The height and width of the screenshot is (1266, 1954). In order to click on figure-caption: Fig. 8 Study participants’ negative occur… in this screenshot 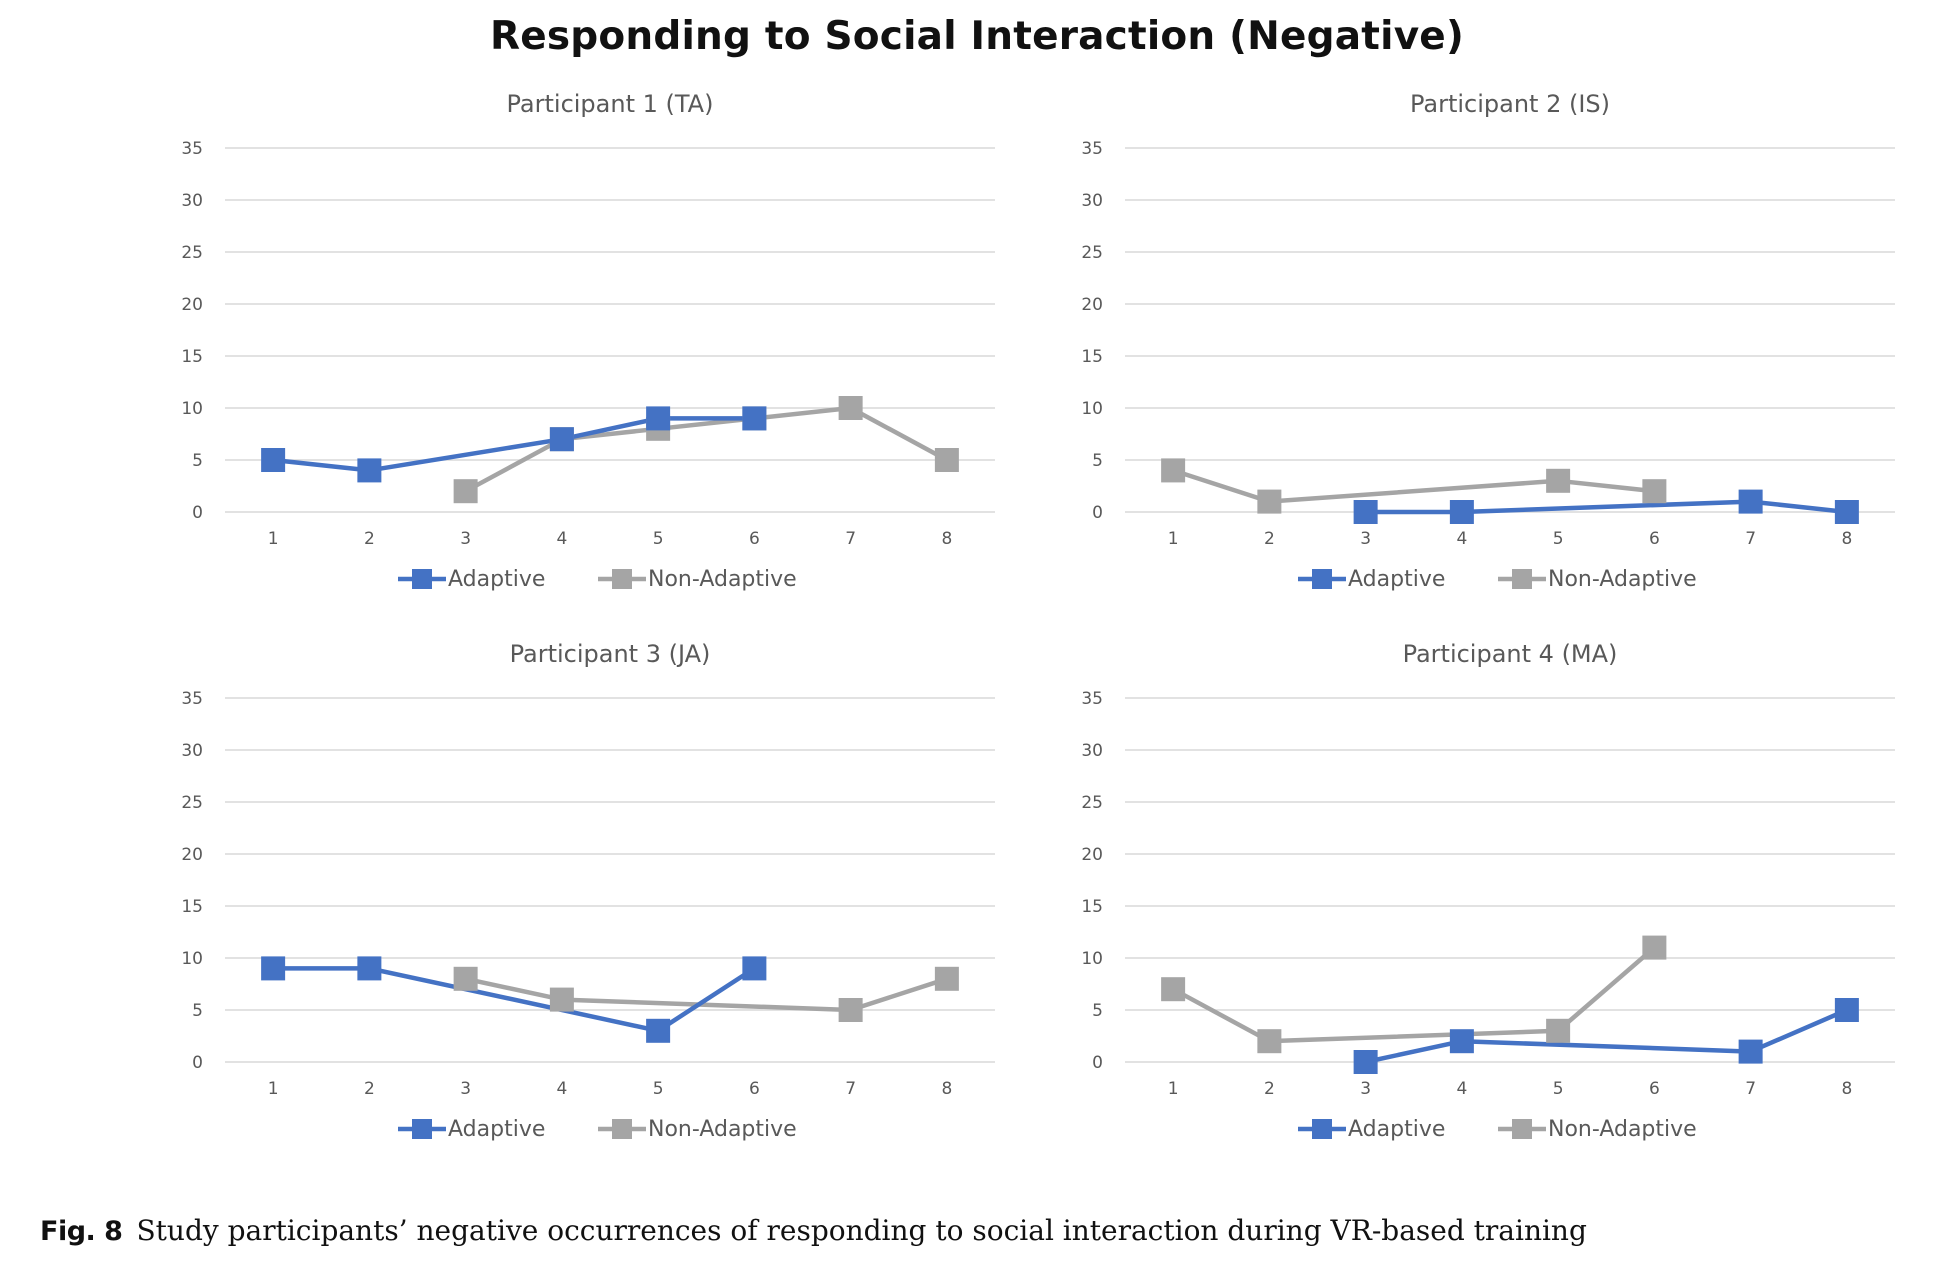, I will do `click(813, 1230)`.